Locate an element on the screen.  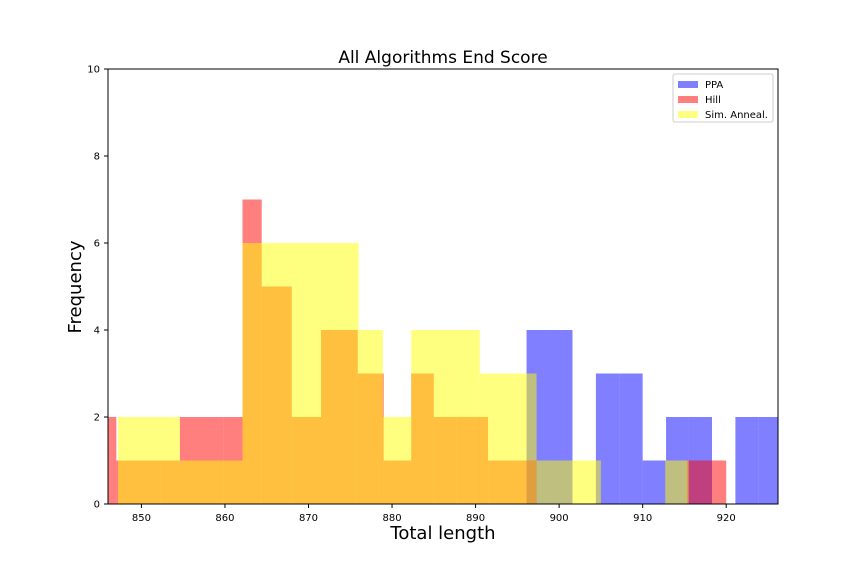
y-tick-label: 2 is located at coordinates (97, 418).